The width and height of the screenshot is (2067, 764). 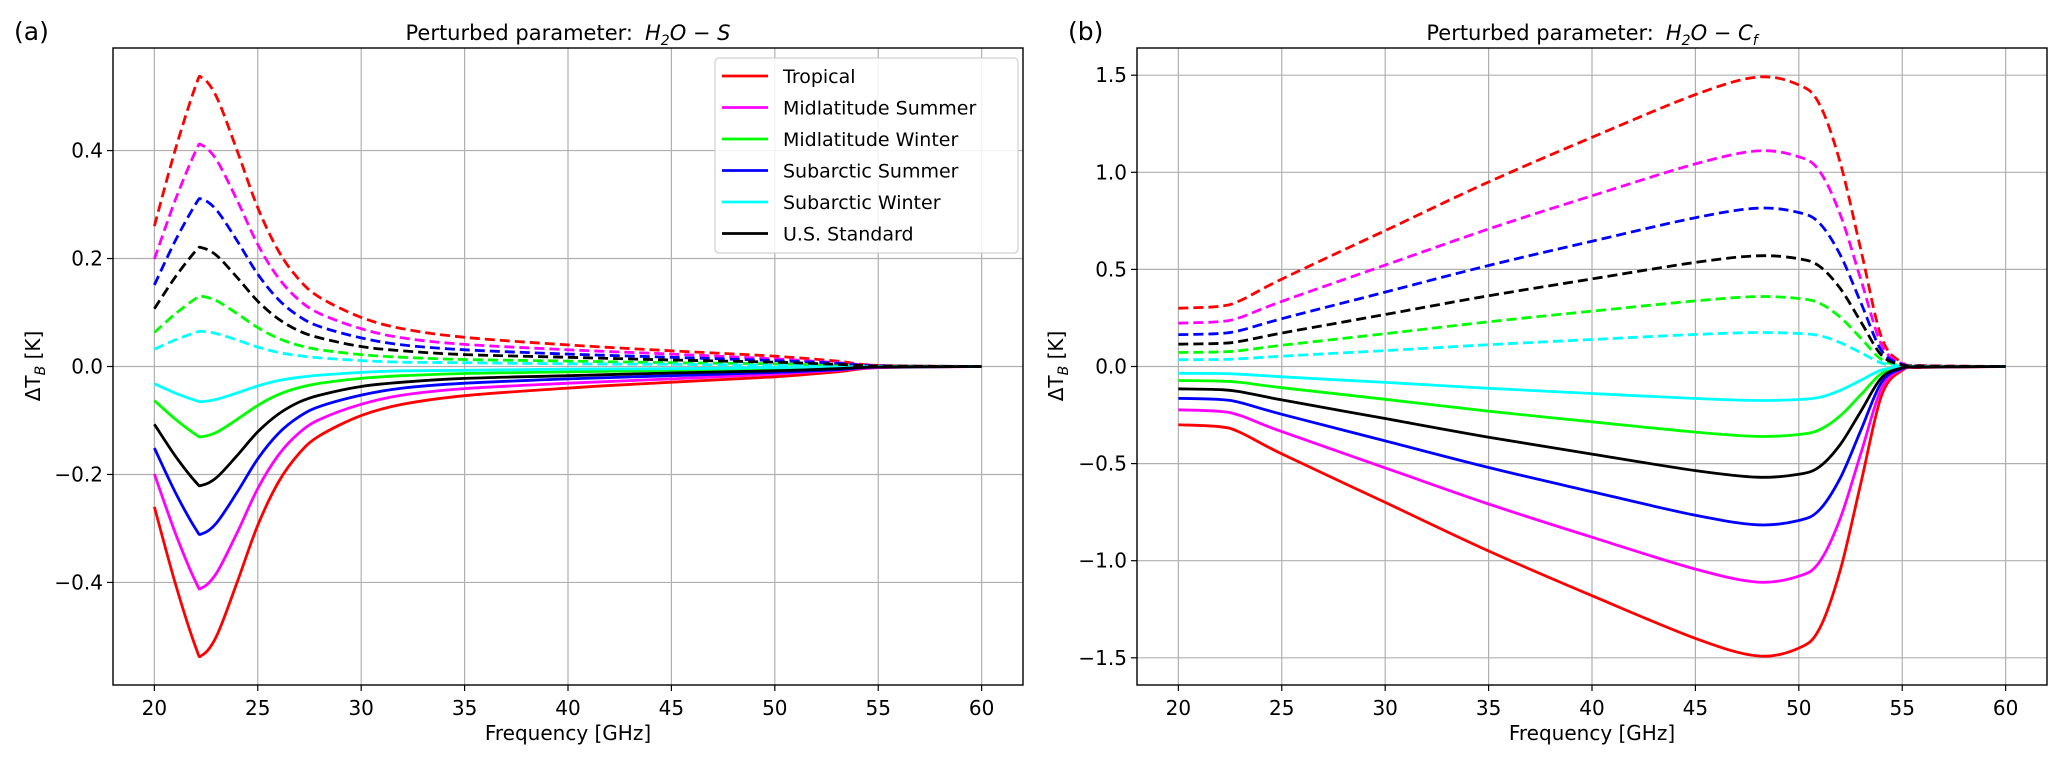 I want to click on chart-title: Perturbed parameter: H2O − S, so click(x=567, y=35).